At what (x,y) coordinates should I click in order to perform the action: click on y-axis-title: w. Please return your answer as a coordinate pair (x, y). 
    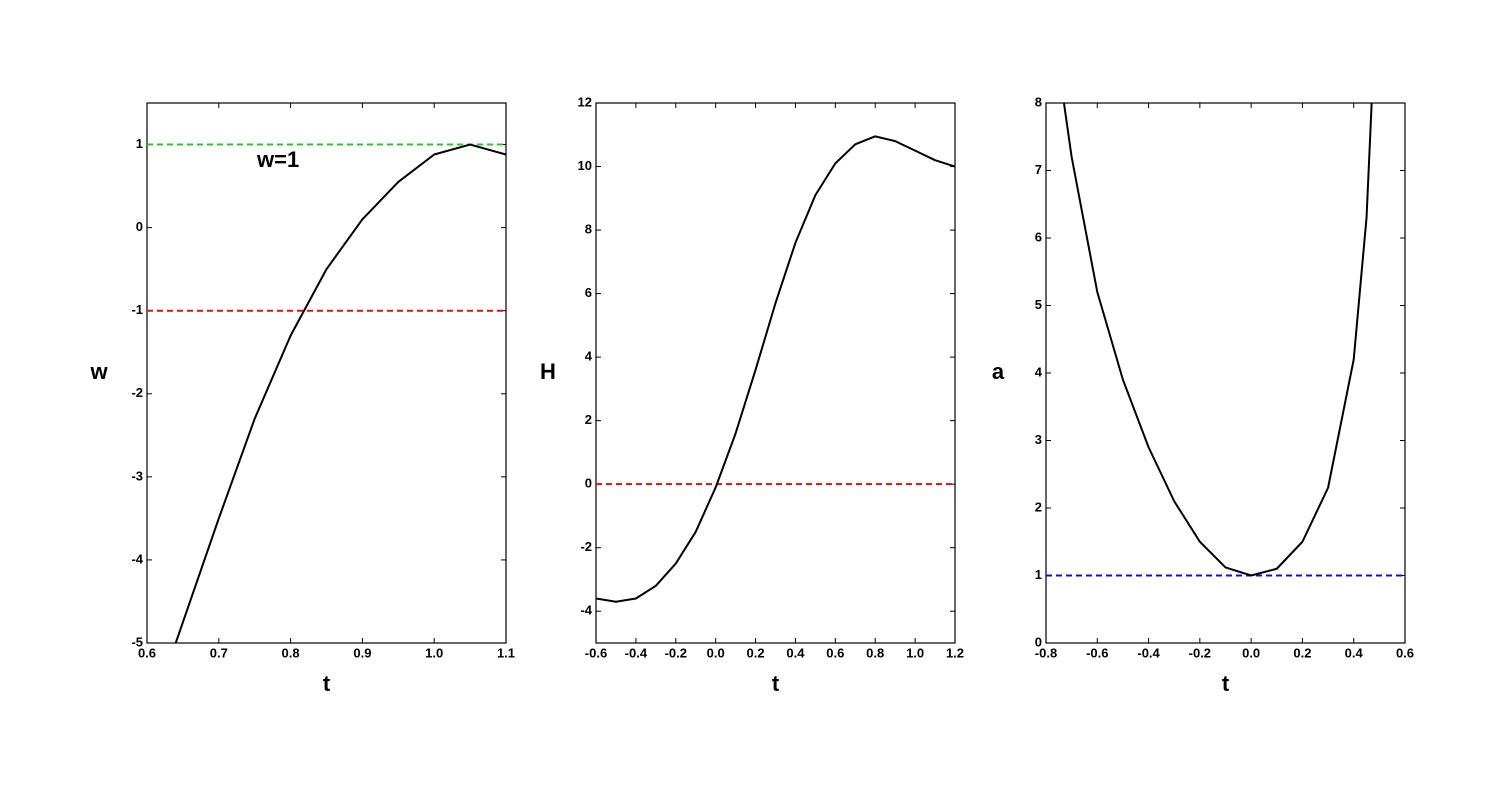
    Looking at the image, I should click on (98, 371).